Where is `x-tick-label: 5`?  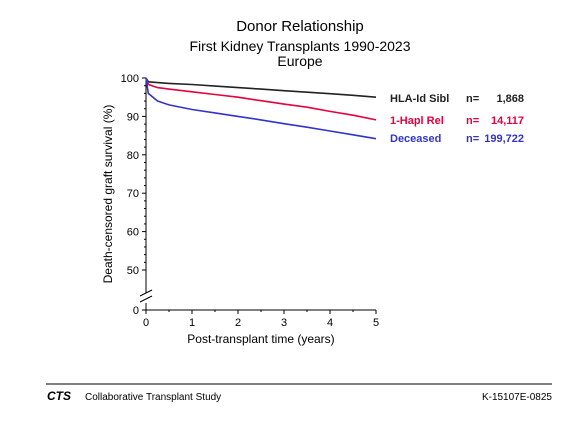 x-tick-label: 5 is located at coordinates (376, 323).